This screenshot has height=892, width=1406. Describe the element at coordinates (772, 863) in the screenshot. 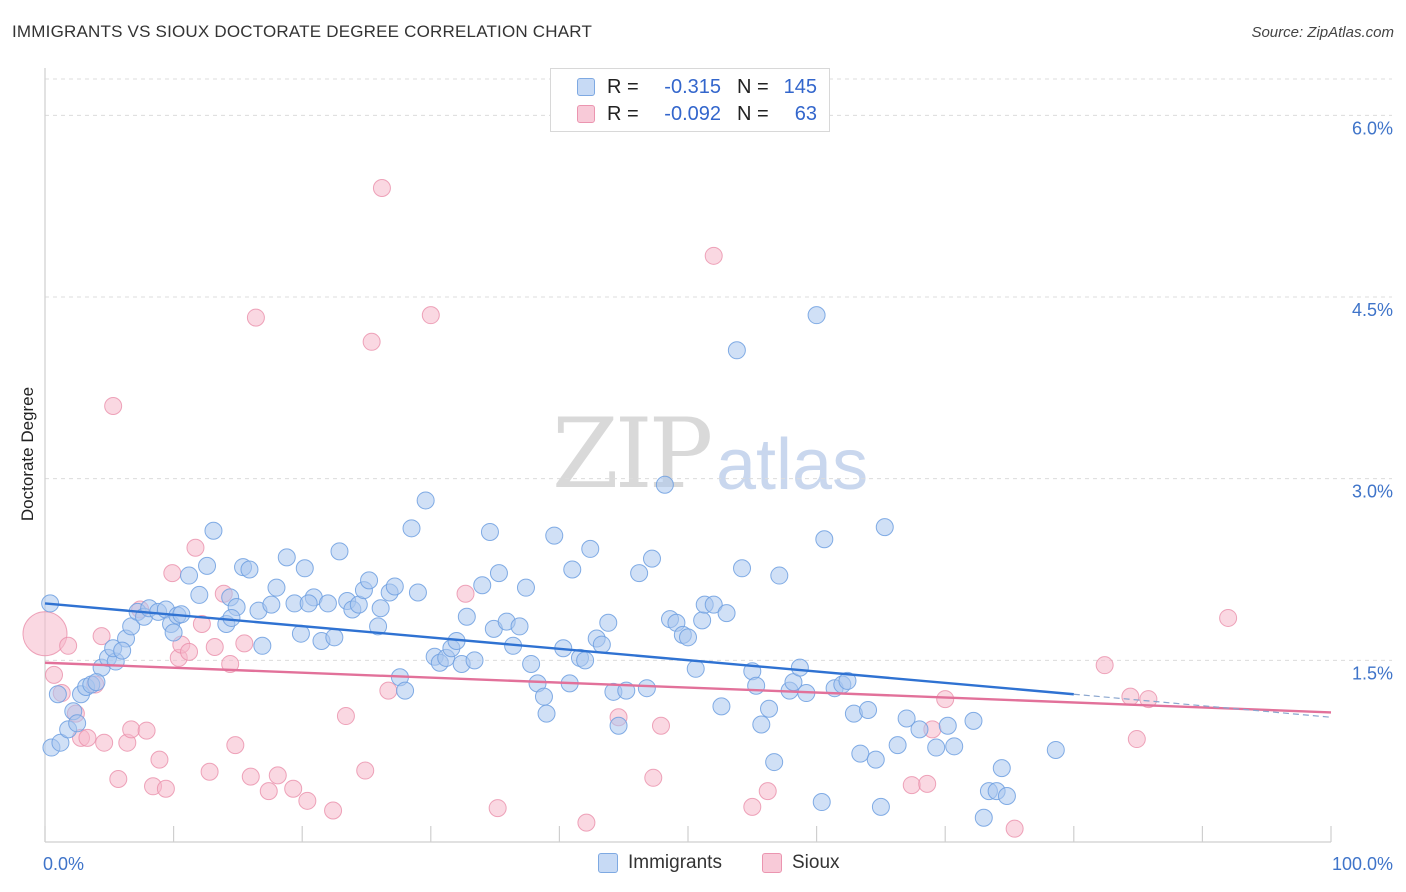

I see `sioux-swatch` at that location.